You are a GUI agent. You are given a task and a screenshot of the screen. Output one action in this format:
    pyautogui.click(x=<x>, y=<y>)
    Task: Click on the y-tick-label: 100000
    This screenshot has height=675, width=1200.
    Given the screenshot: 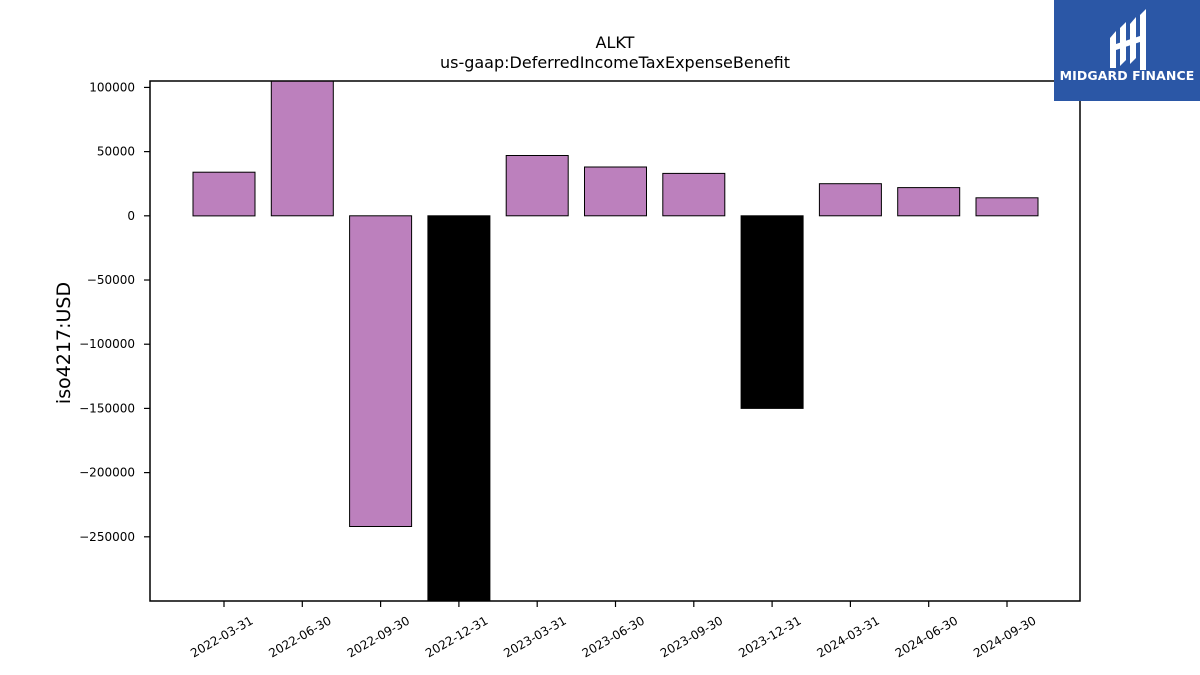 What is the action you would take?
    pyautogui.click(x=112, y=87)
    